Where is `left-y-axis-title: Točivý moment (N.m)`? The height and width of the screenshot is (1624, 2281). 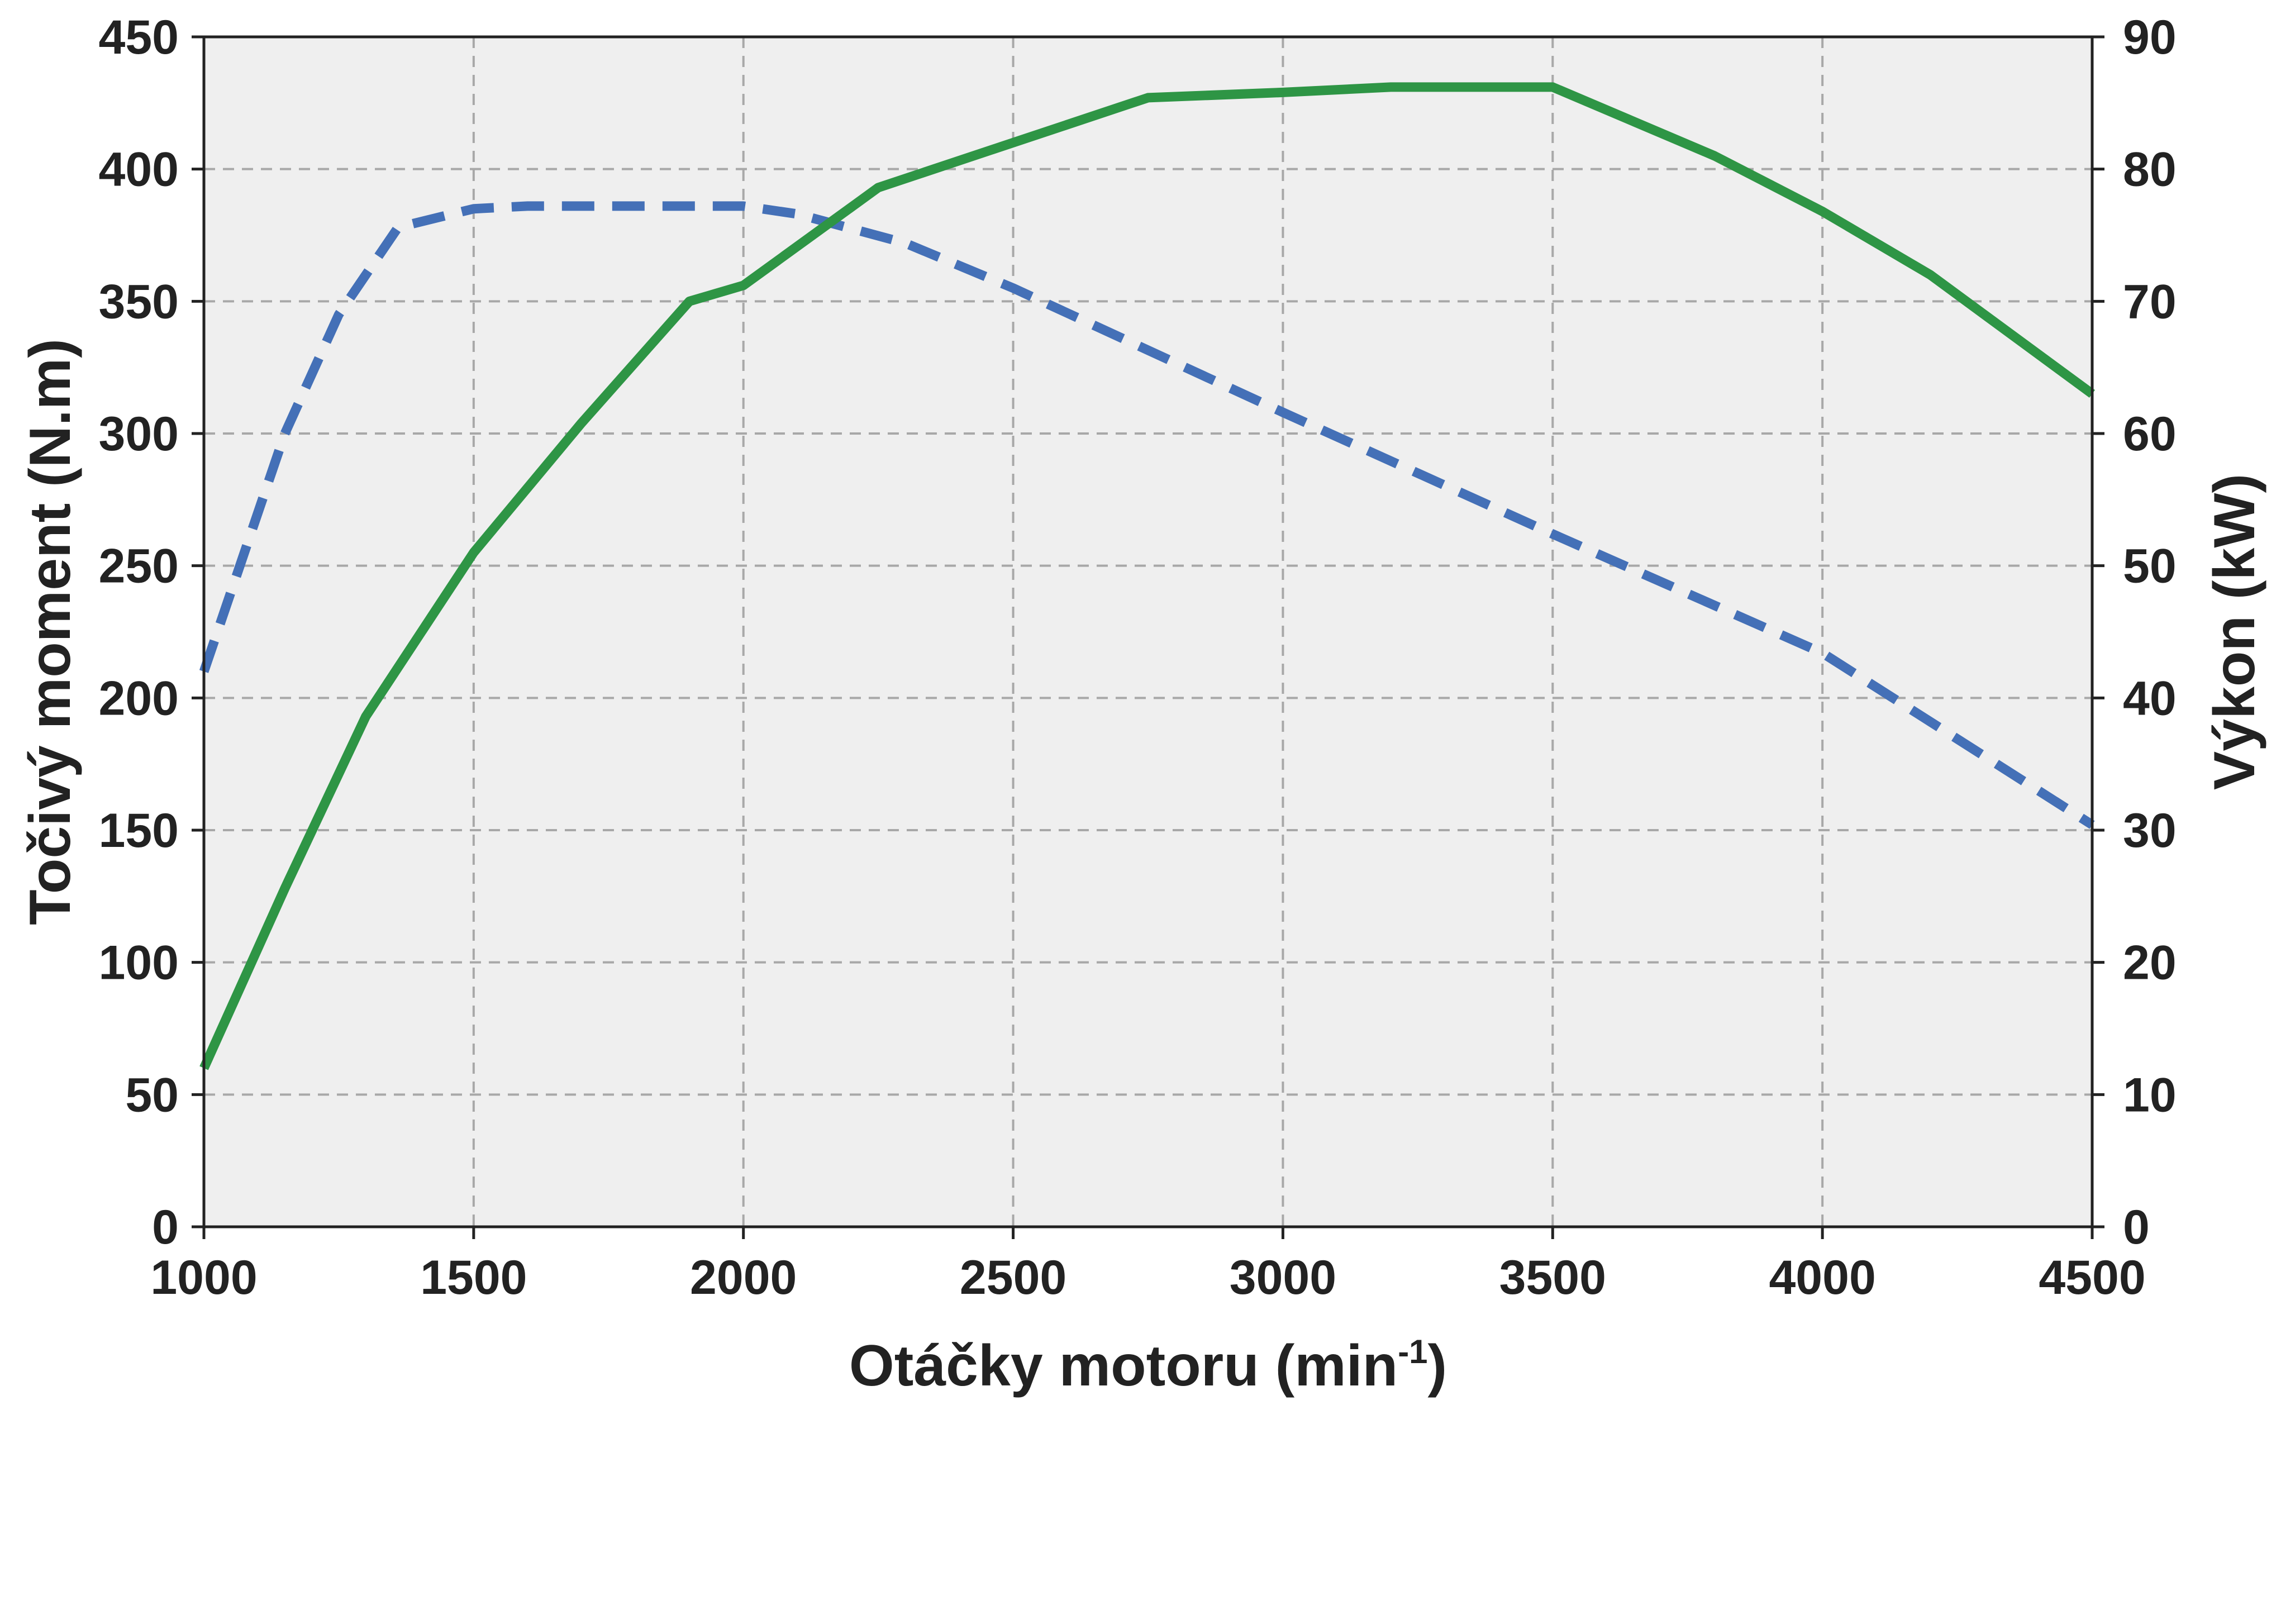 left-y-axis-title: Točivý moment (N.m) is located at coordinates (50, 632).